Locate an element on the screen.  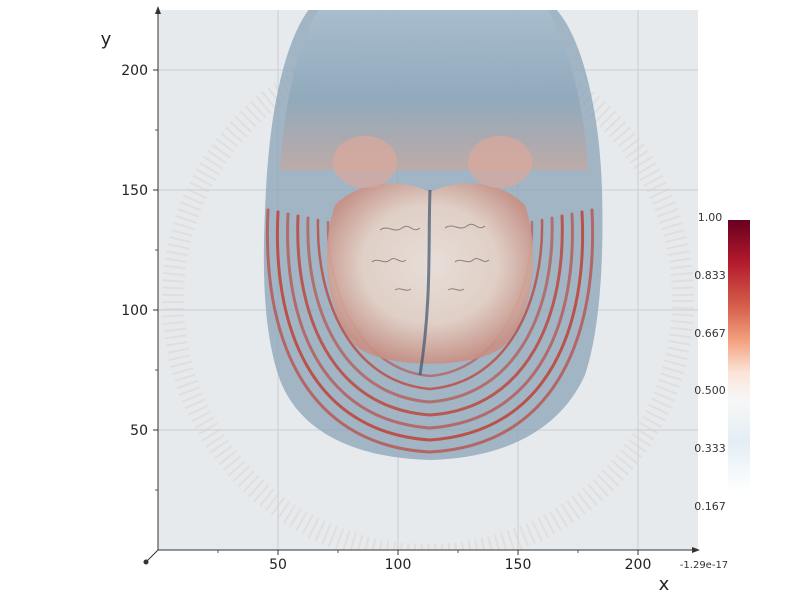
origin-marker is located at coordinates (146, 562).